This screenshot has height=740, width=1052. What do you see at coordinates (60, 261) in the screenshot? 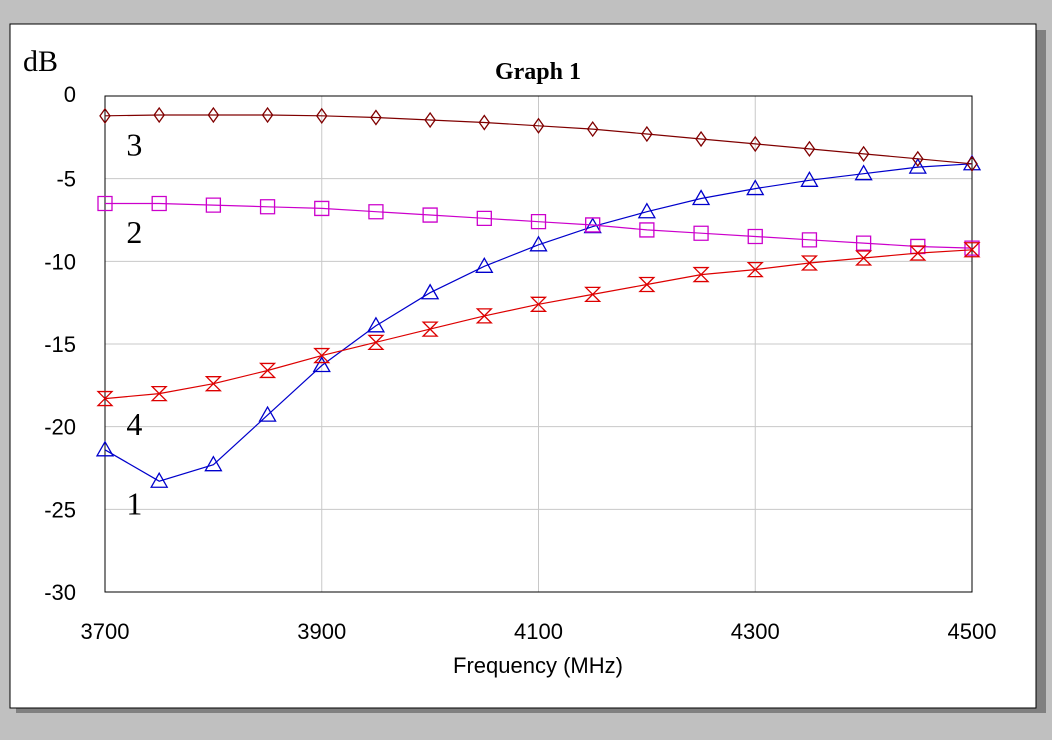
I see `y-tick-label: -10` at bounding box center [60, 261].